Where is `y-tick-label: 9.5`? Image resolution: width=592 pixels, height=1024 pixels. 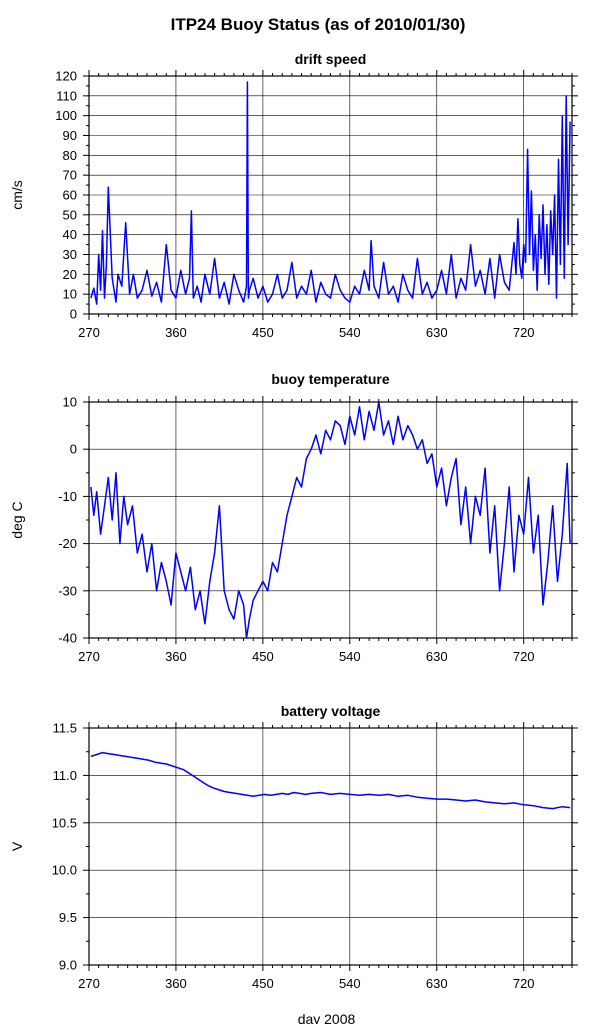 y-tick-label: 9.5 is located at coordinates (68, 917).